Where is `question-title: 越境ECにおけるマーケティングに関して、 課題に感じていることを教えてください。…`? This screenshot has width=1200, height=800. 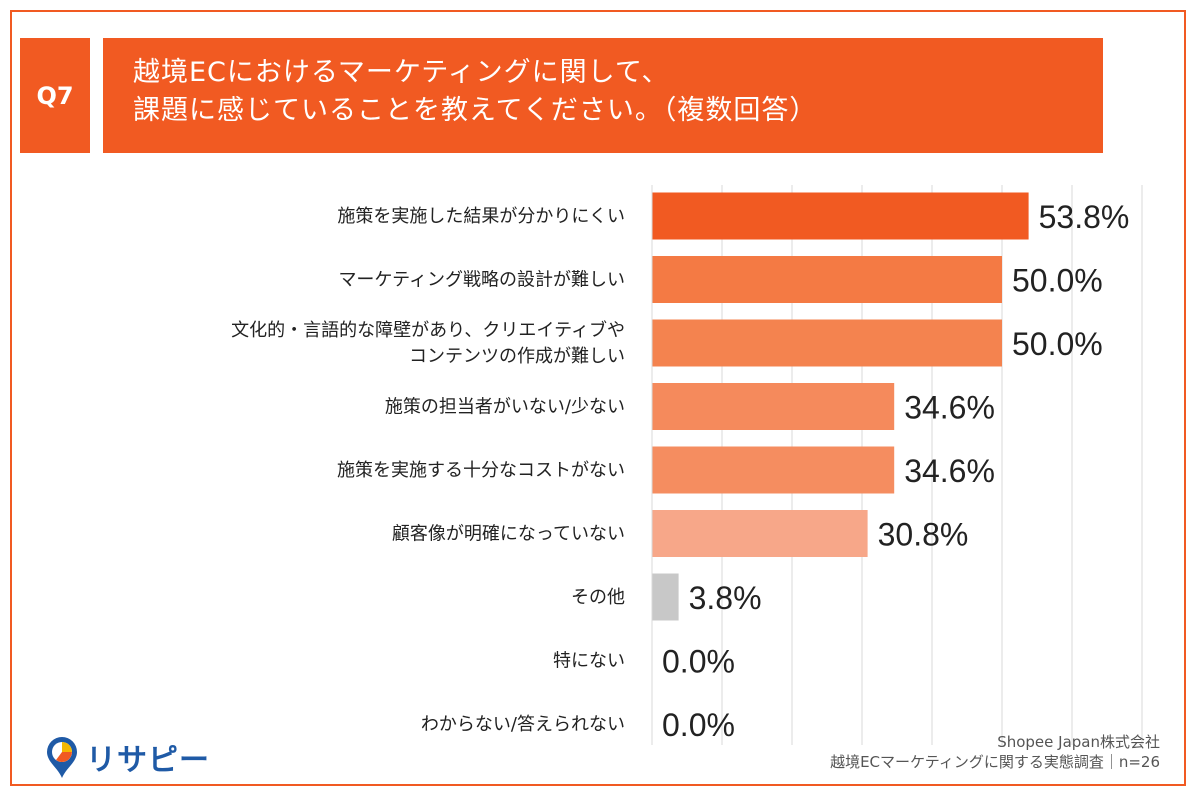
question-title: 越境ECにおけるマーケティングに関して、 課題に感じていることを教えてください。… is located at coordinates (603, 95).